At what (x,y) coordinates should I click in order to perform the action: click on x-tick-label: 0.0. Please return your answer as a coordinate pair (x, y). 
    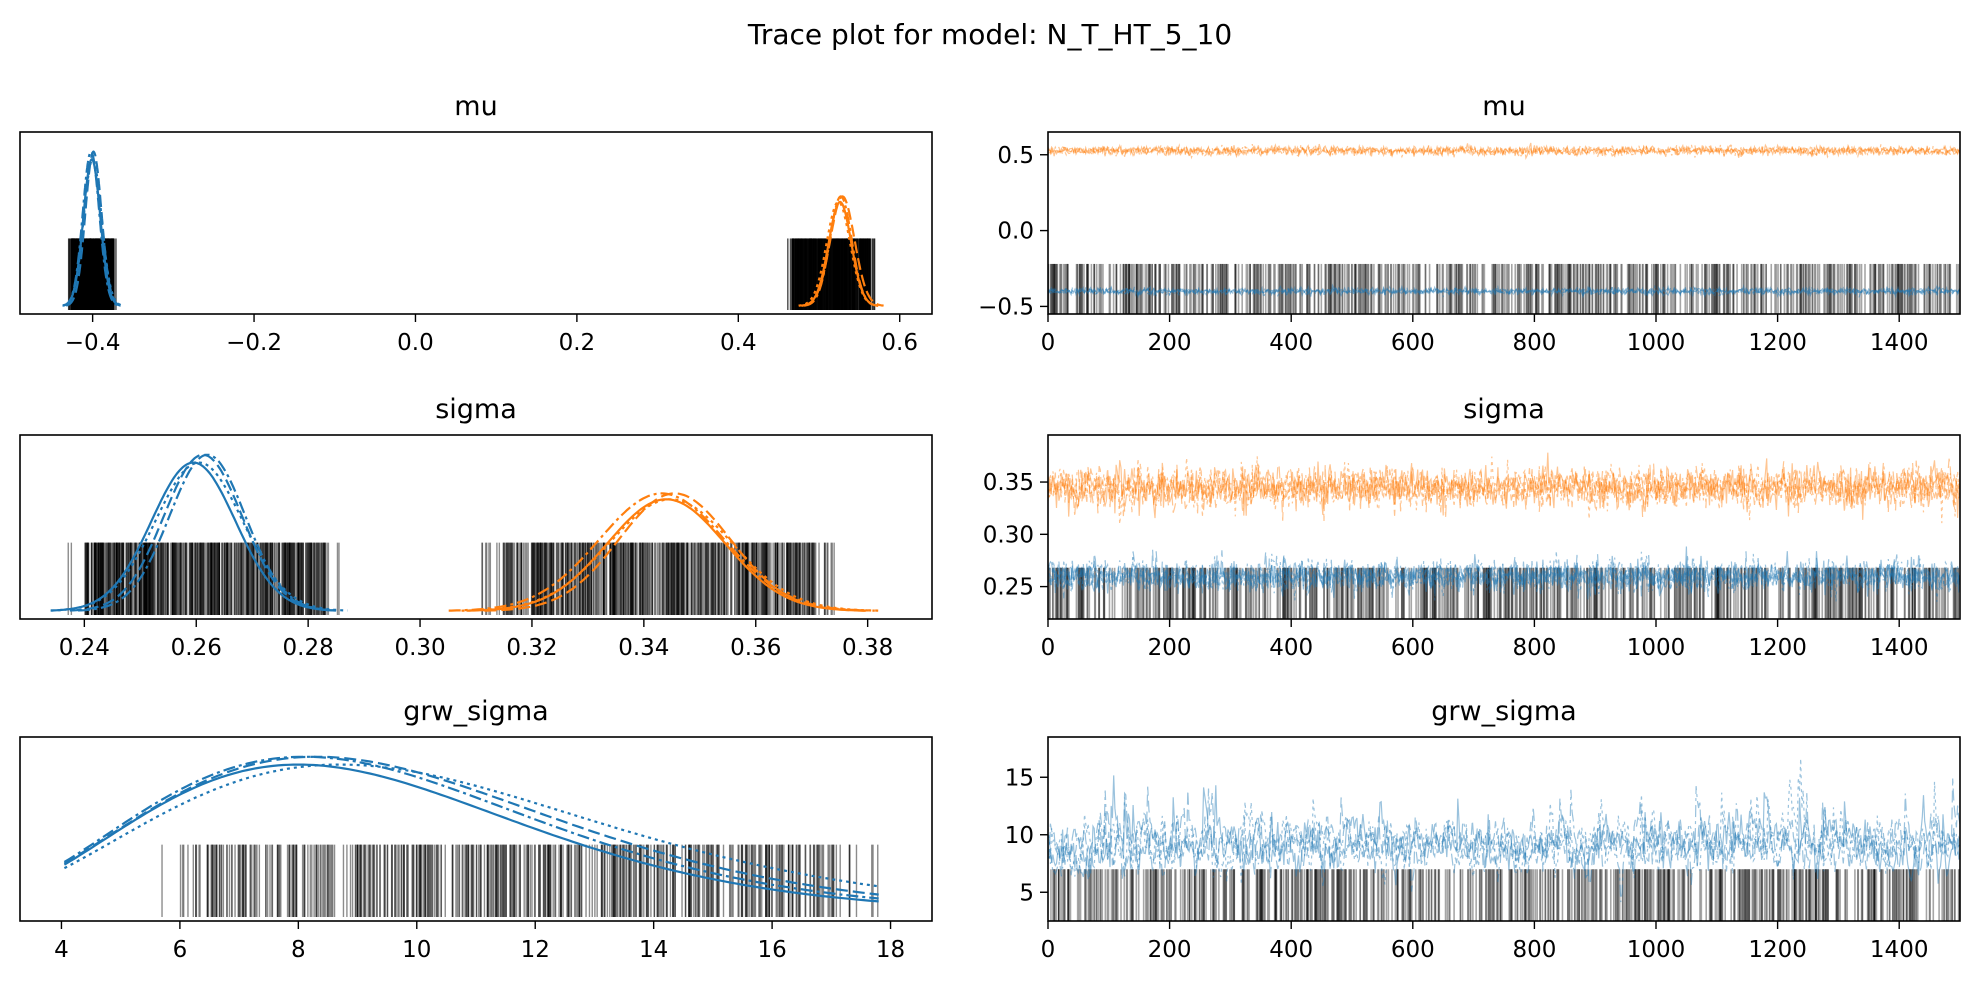
    Looking at the image, I should click on (415, 343).